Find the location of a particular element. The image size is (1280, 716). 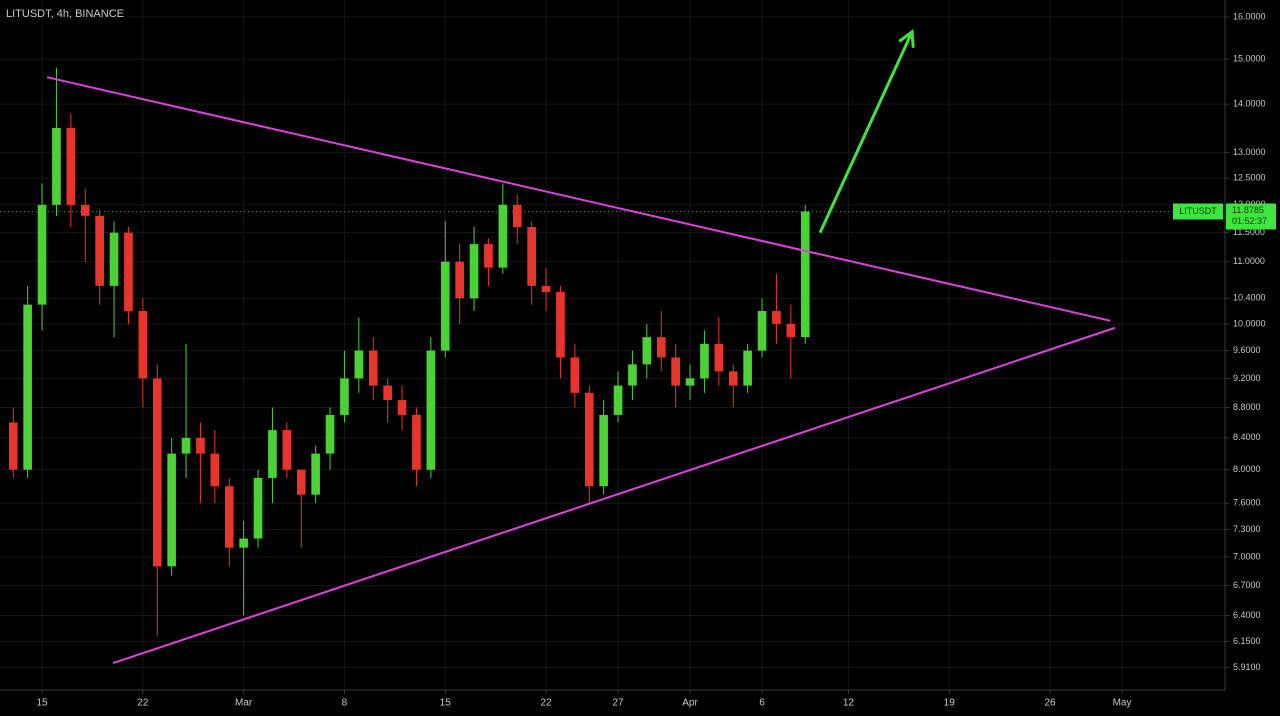

x-tick-label: 26 is located at coordinates (1050, 703).